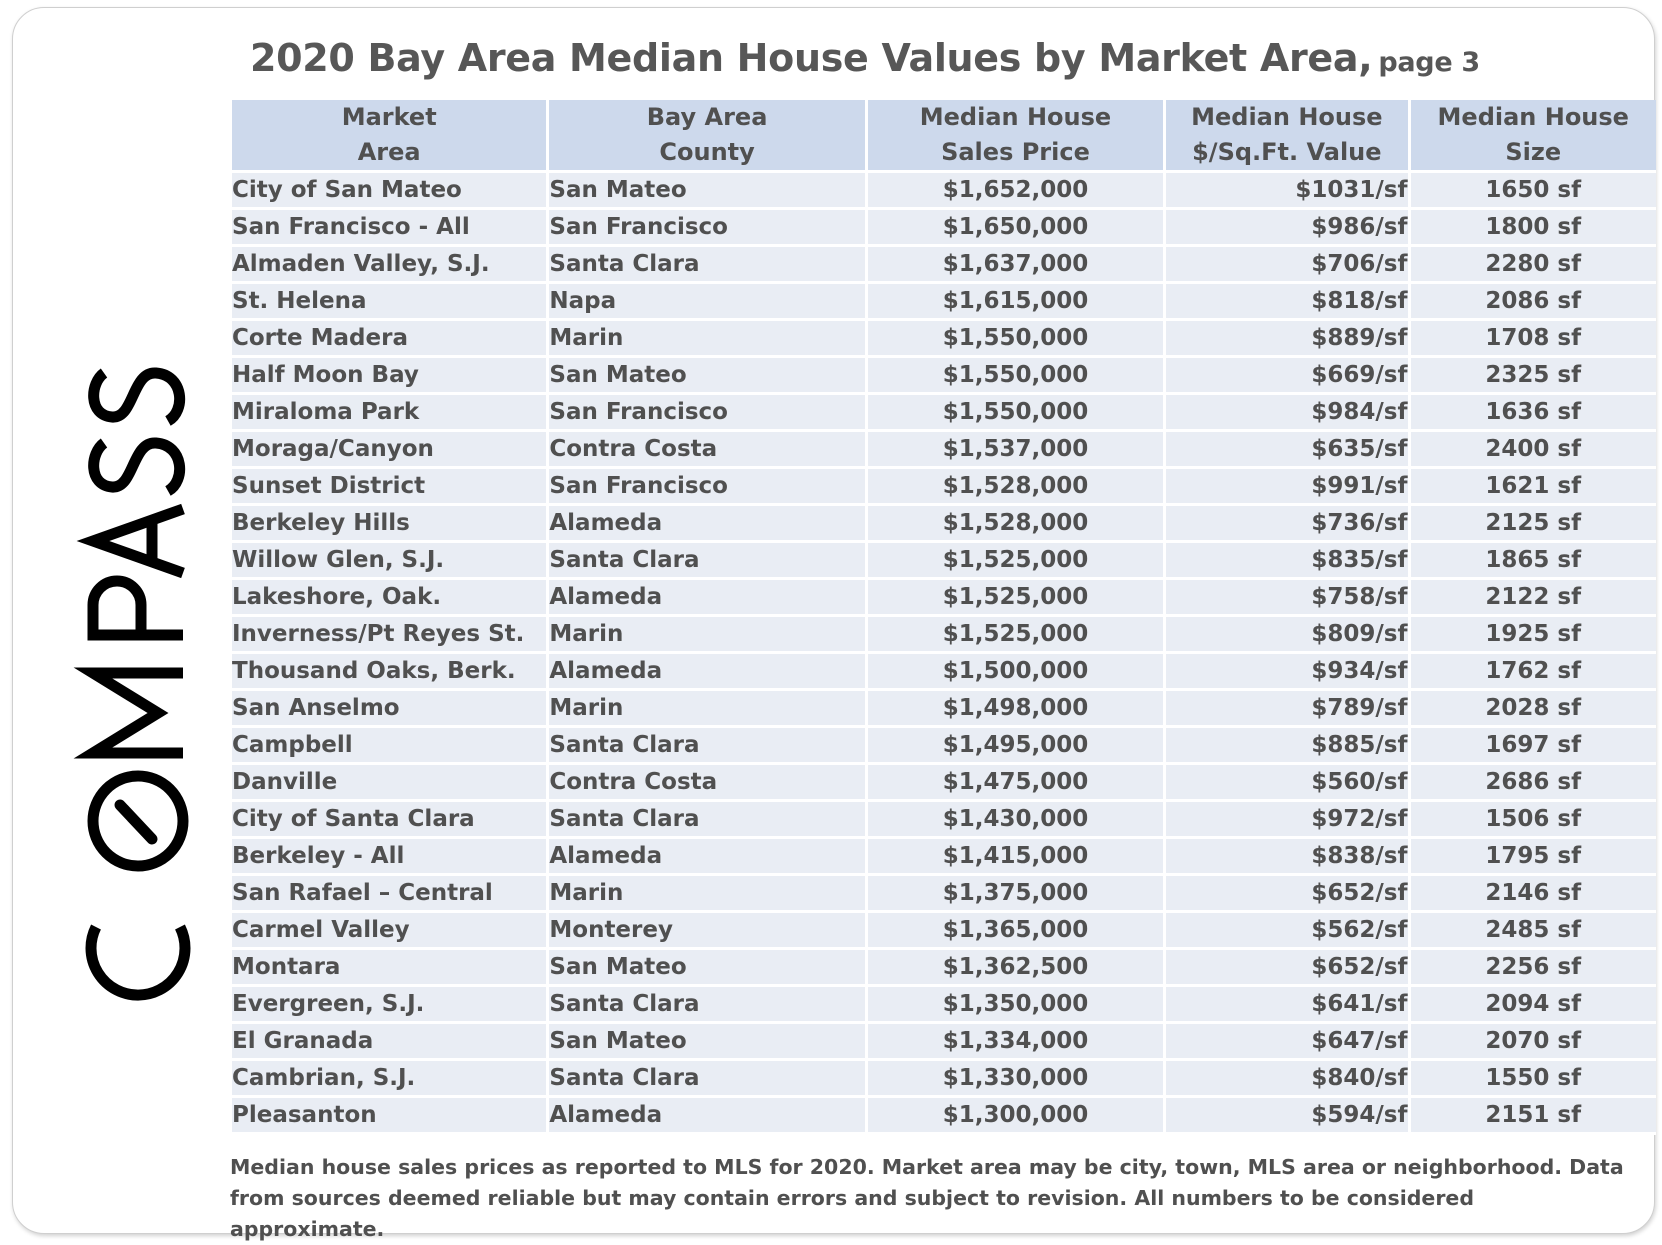 Image resolution: width=1662 pixels, height=1245 pixels. I want to click on market-area-cell: Half Moon Bay, so click(391, 376).